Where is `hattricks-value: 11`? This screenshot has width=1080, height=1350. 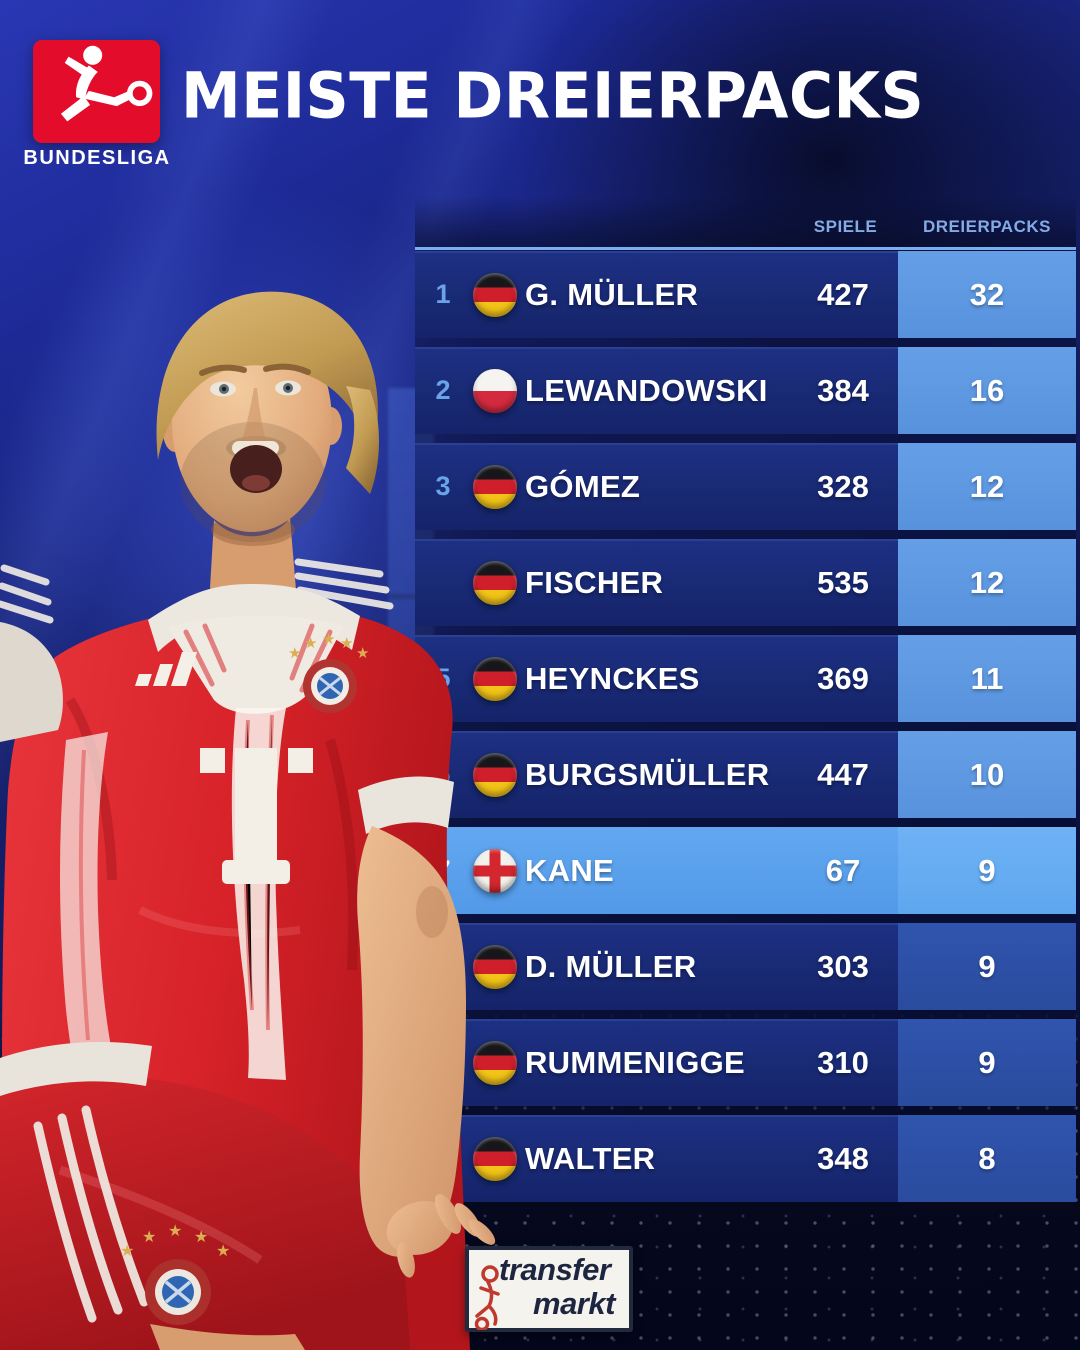
hattricks-value: 11 is located at coordinates (987, 678).